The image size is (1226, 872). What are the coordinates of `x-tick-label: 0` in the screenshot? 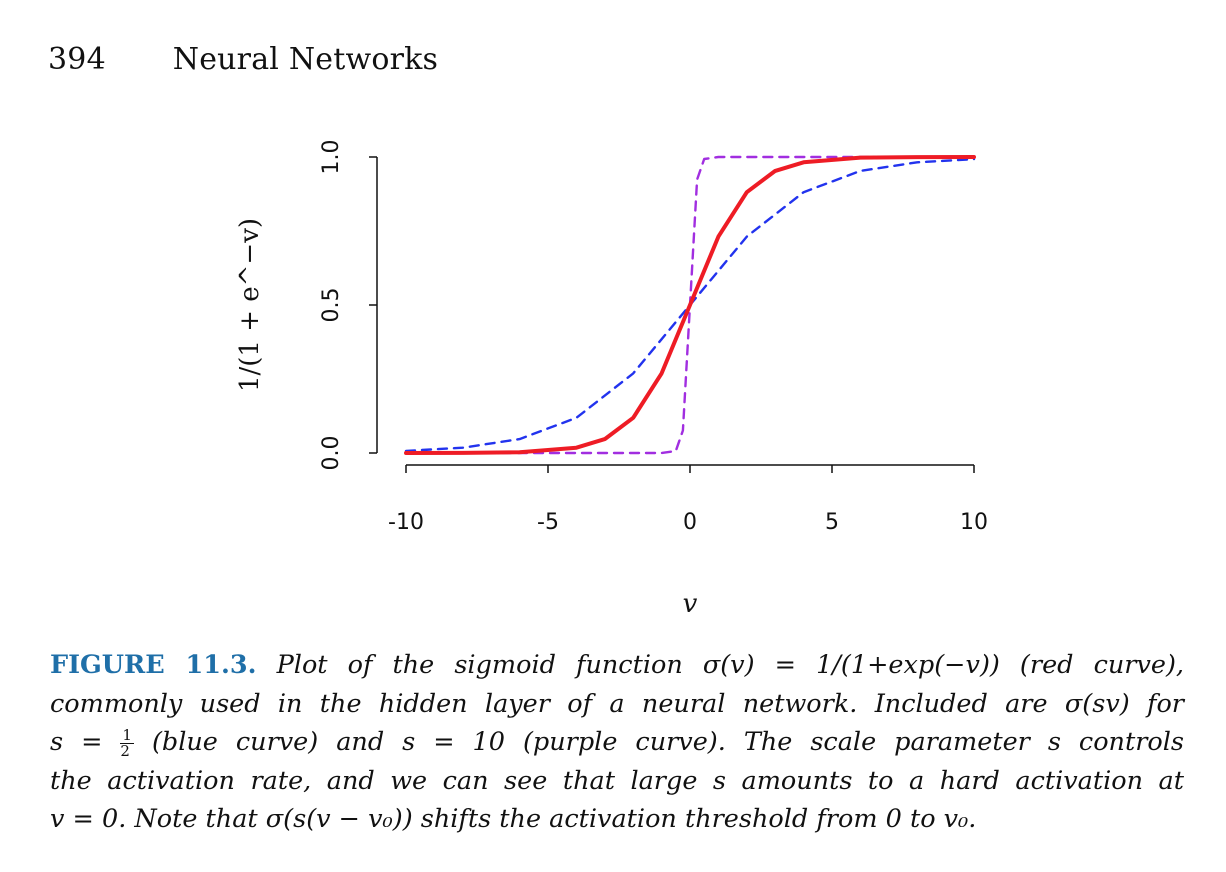 It's located at (690, 522).